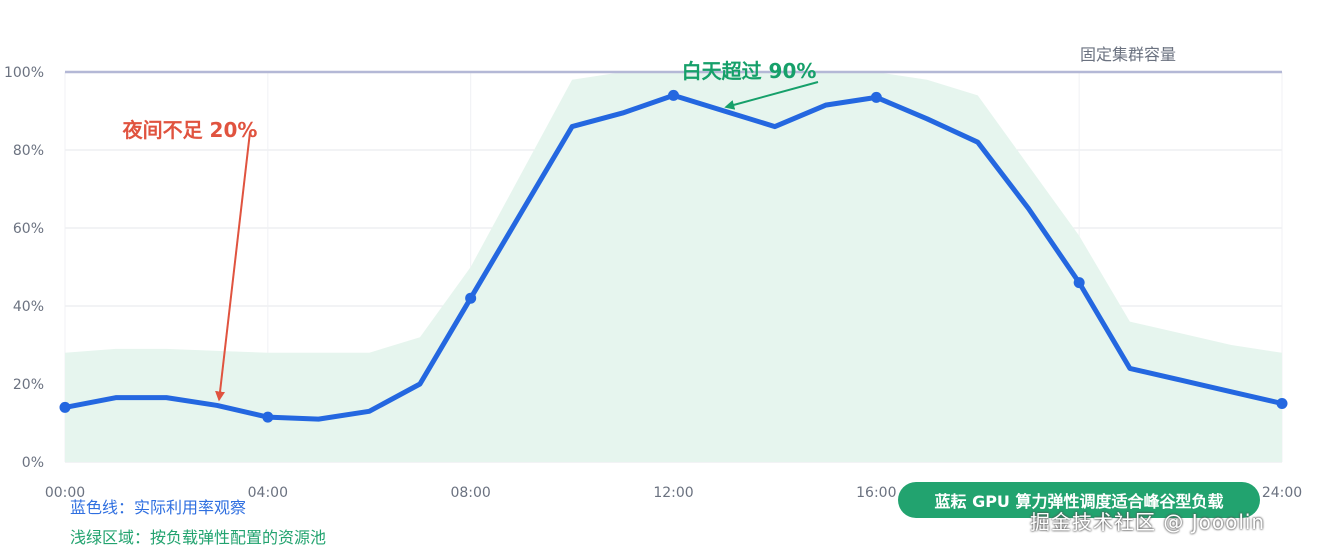 The height and width of the screenshot is (551, 1322). What do you see at coordinates (28, 385) in the screenshot?
I see `y-tick-label: 20%` at bounding box center [28, 385].